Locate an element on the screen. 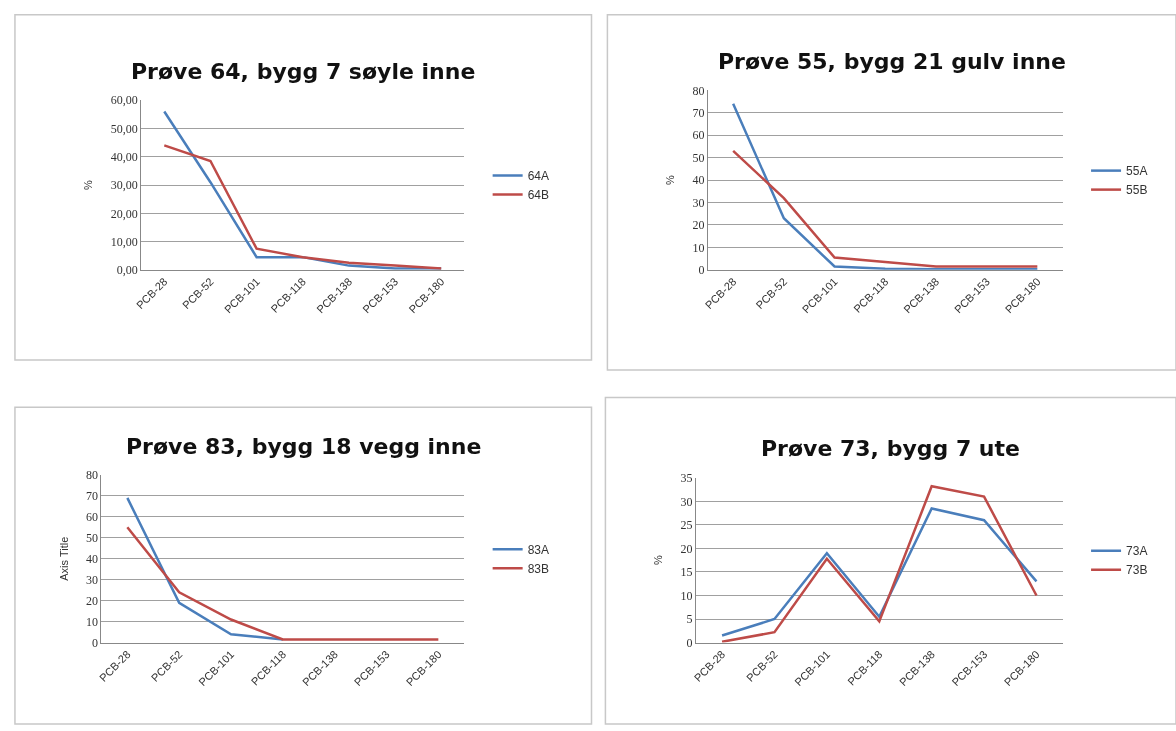  y-tick-label: 25 is located at coordinates (686, 525).